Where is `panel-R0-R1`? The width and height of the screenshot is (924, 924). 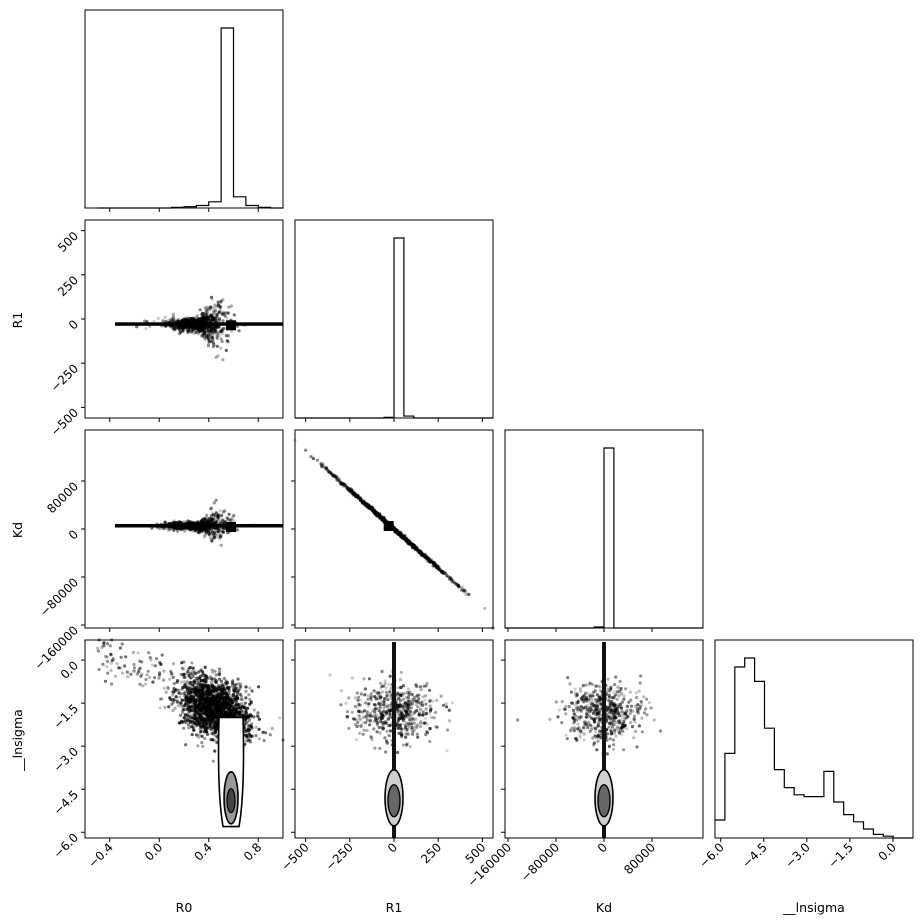 panel-R0-R1 is located at coordinates (199, 328).